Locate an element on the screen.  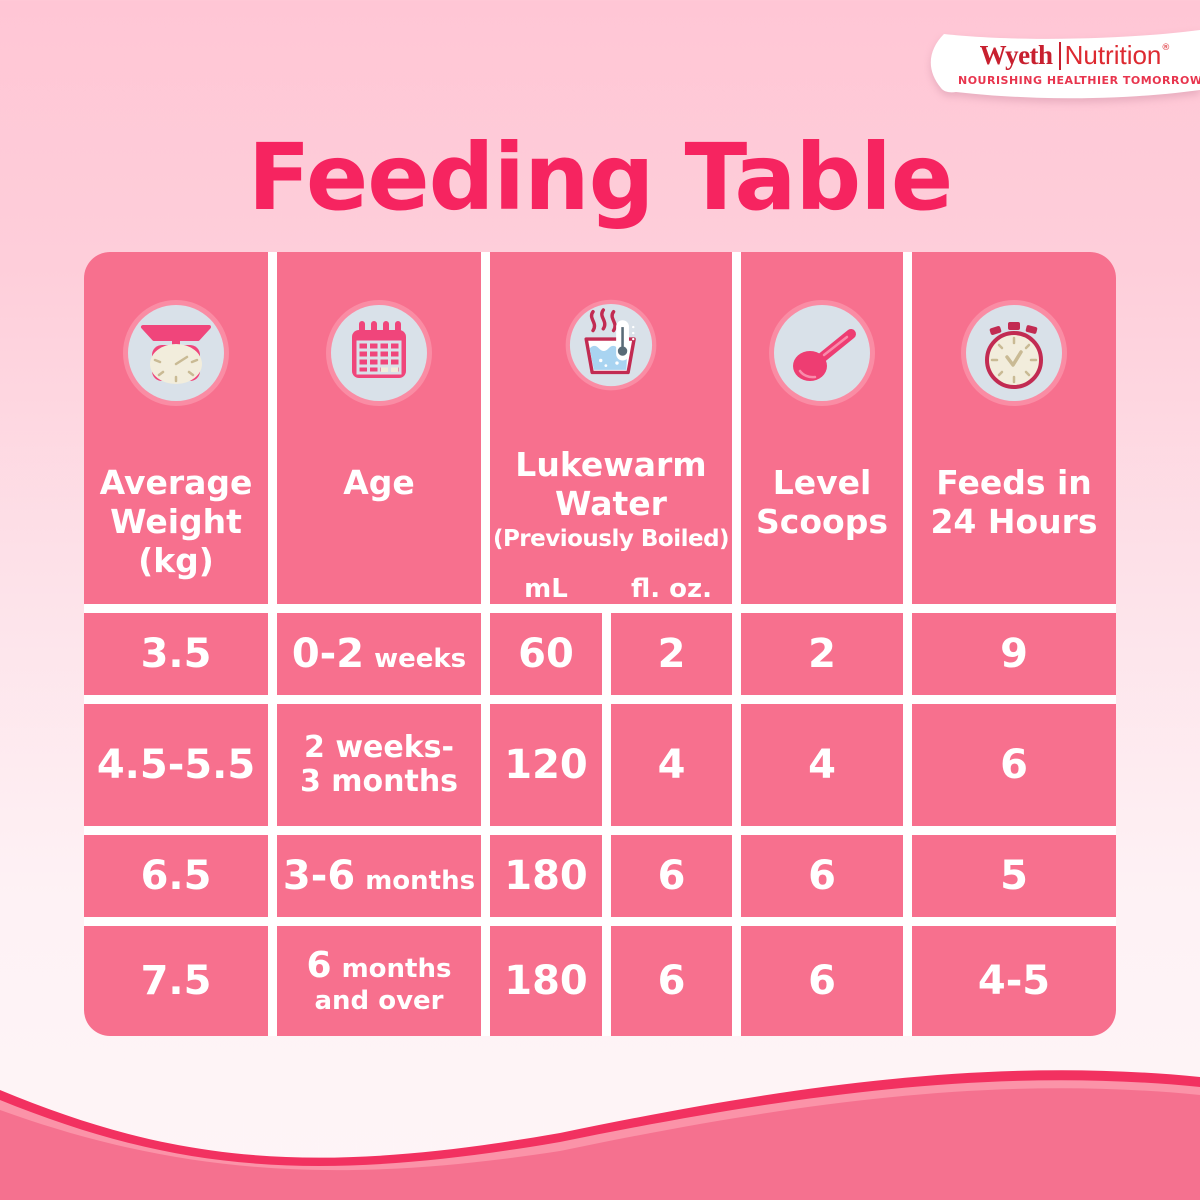
ribbon-shape is located at coordinates (1065, 64).